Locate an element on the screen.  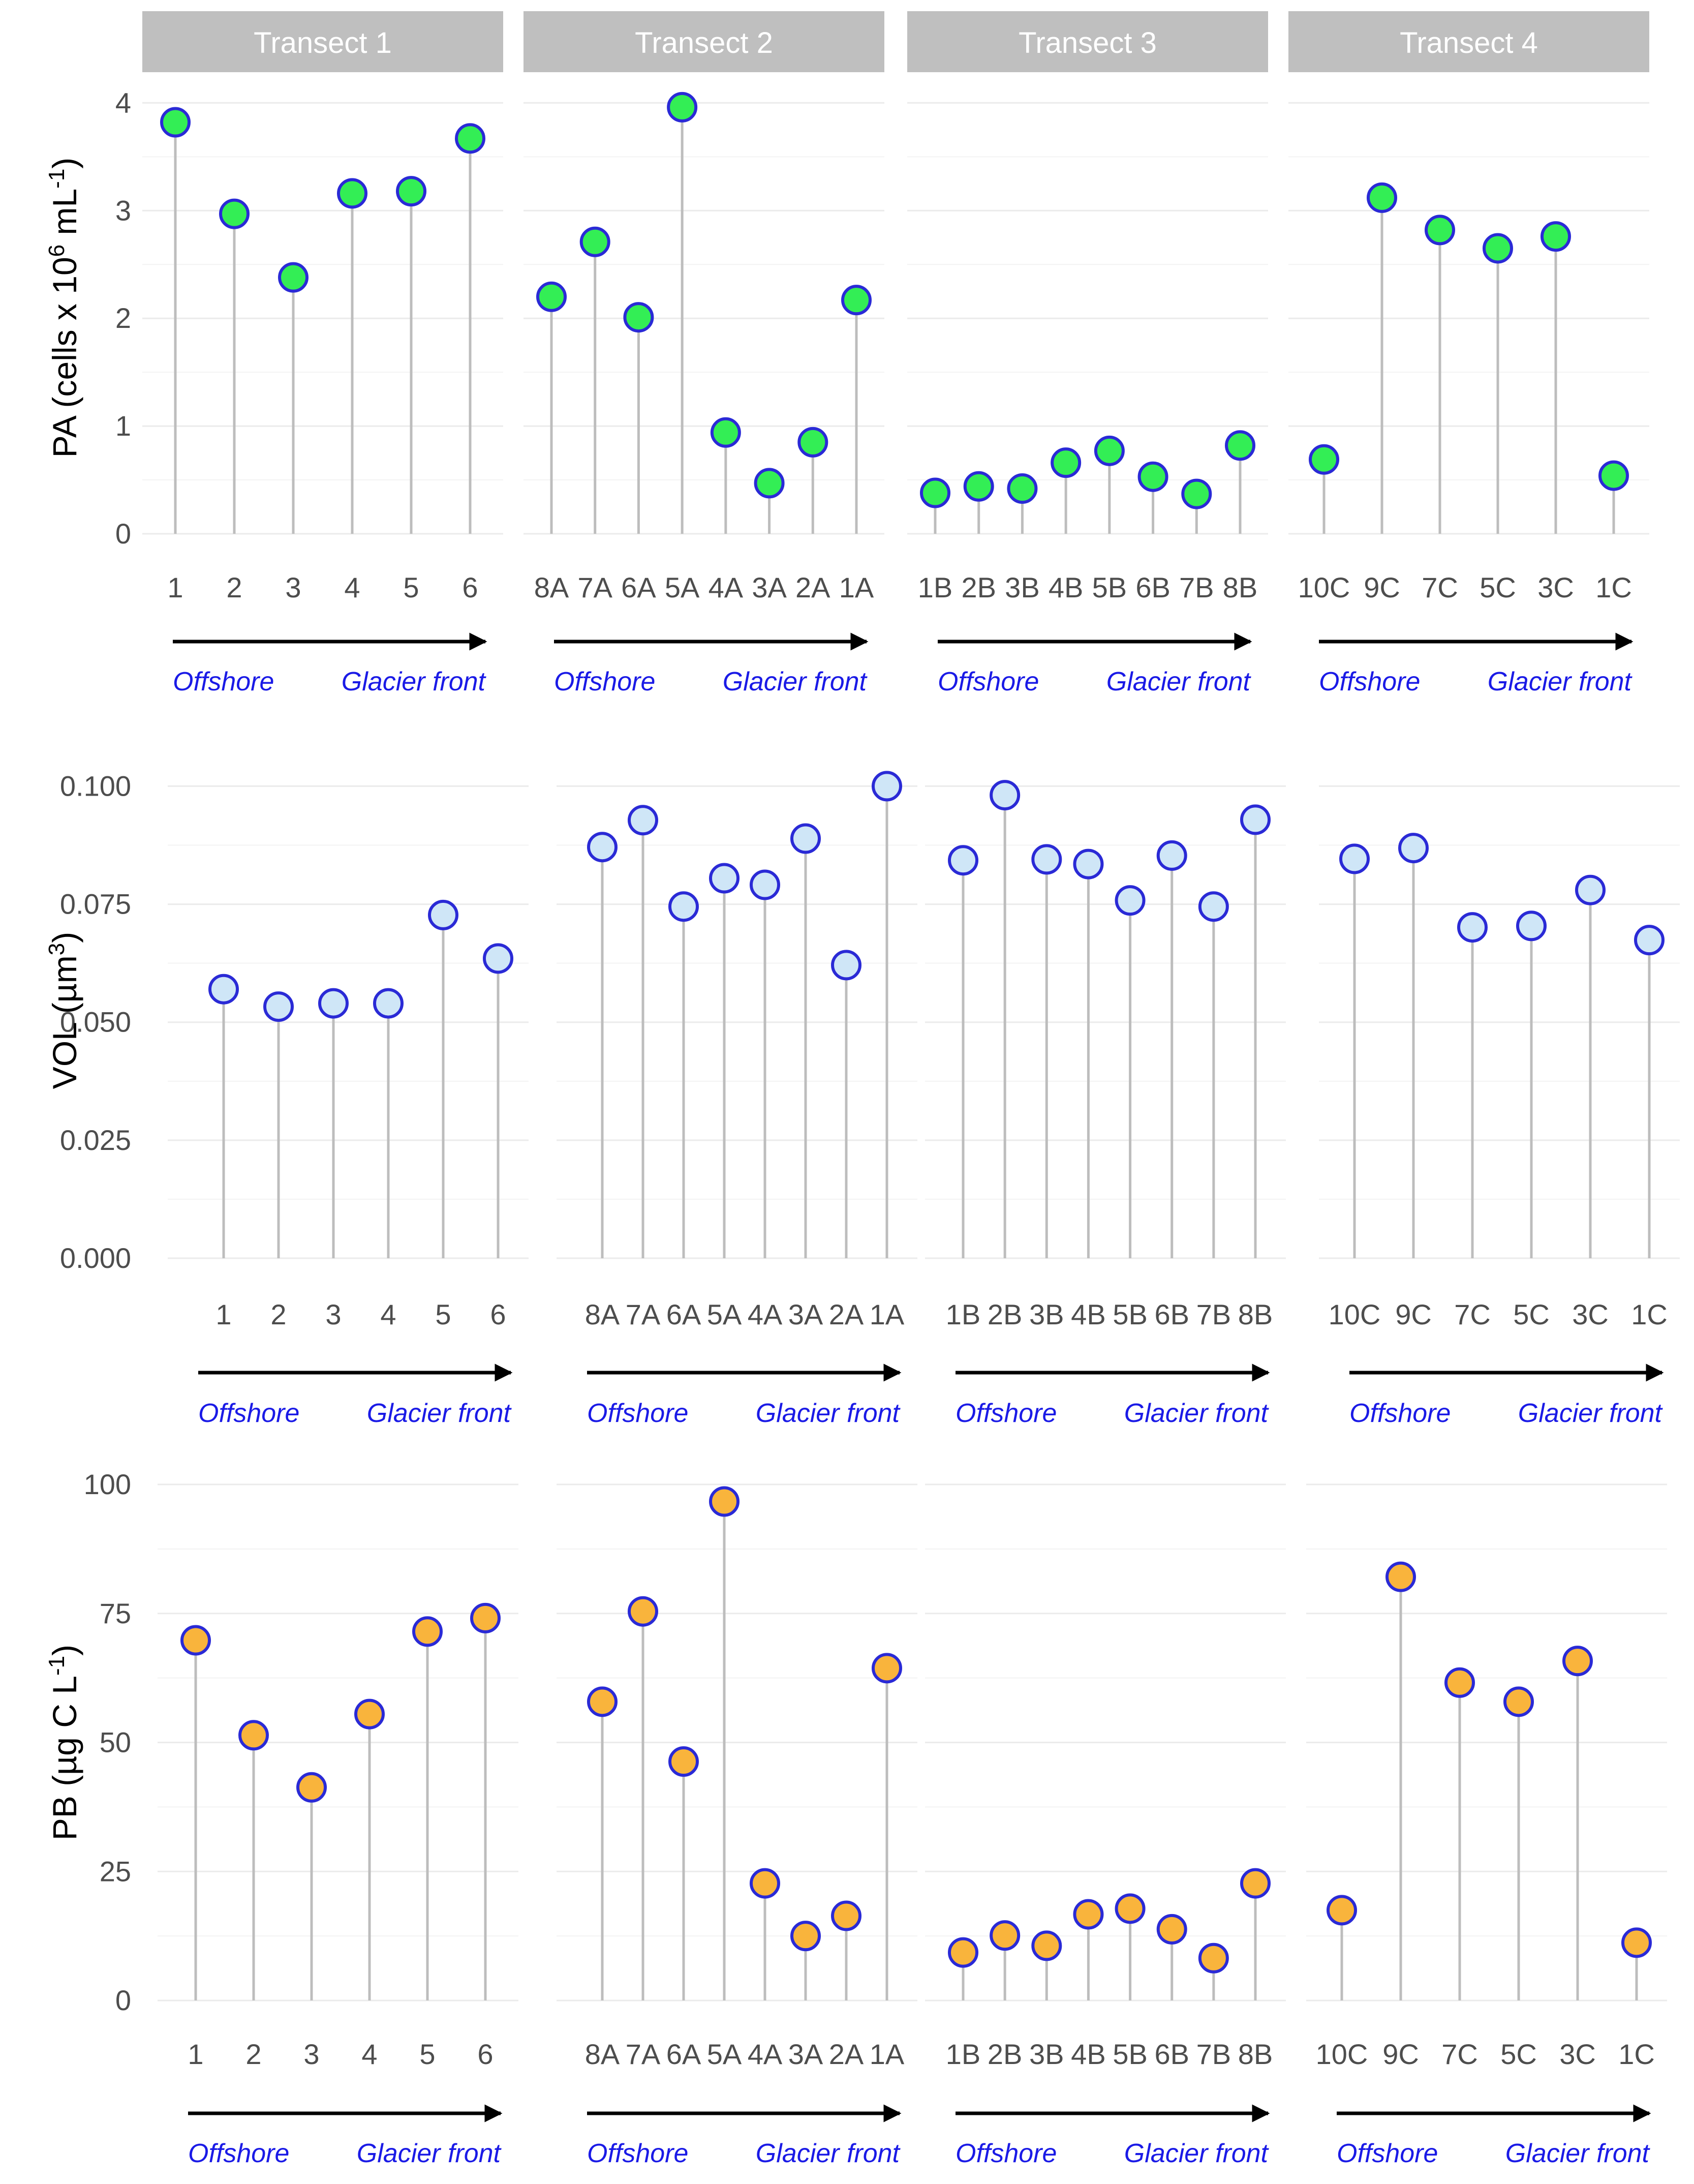
x-tick-label: 7C is located at coordinates (1472, 1314).